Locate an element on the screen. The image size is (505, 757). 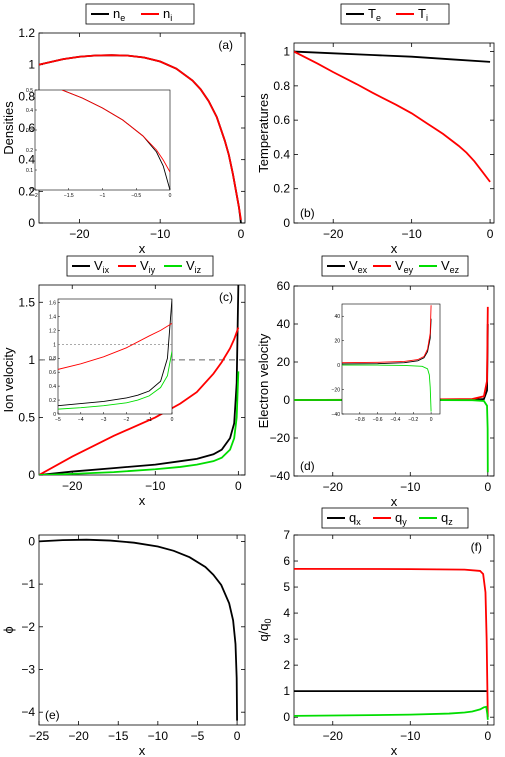
panel-label: (e) is located at coordinates (52, 715).